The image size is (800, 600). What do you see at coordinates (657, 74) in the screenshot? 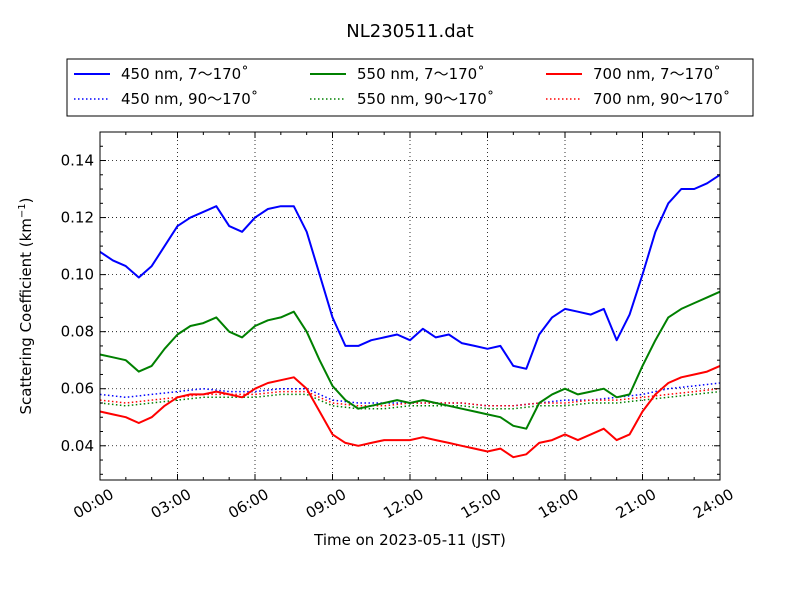
I see `legend-label: 700 nm, 7～170˚` at bounding box center [657, 74].